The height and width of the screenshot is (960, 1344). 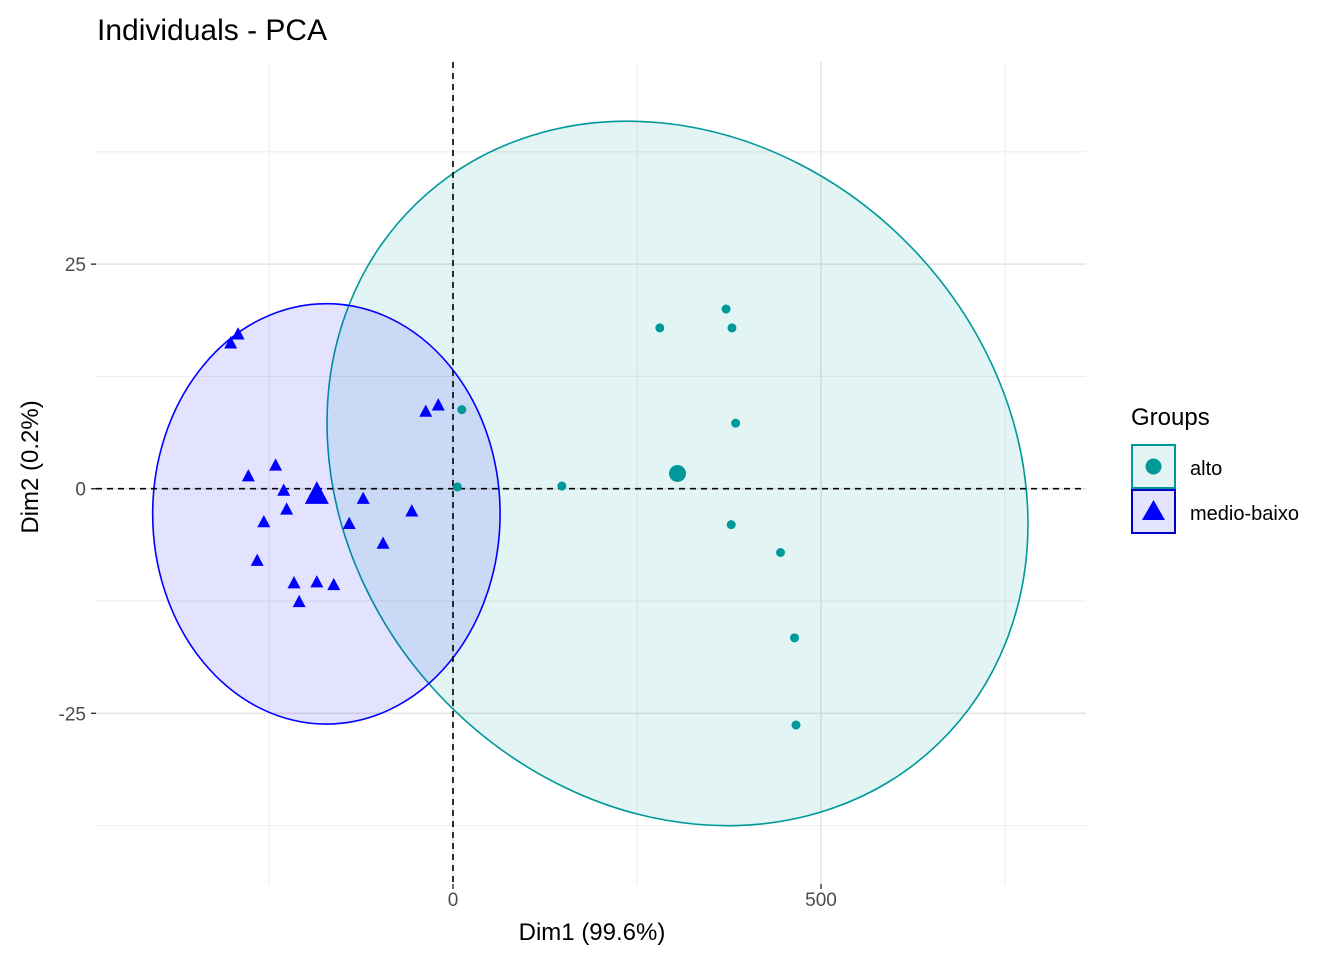 I want to click on legend-title: Groups, so click(x=1170, y=417).